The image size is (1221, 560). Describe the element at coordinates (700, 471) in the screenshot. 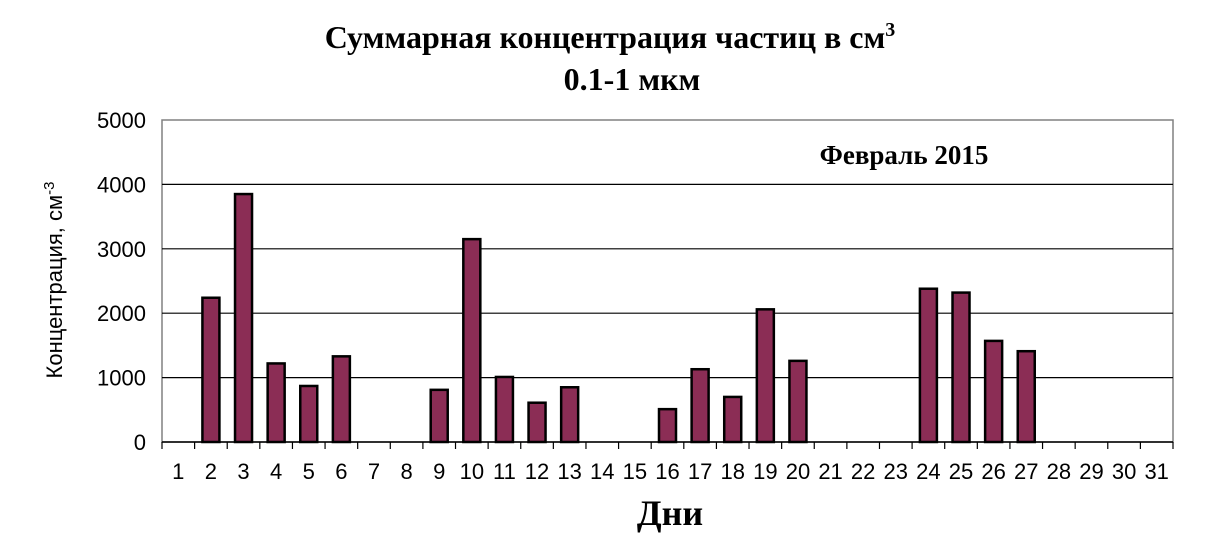

I see `x-tick-label: 17` at that location.